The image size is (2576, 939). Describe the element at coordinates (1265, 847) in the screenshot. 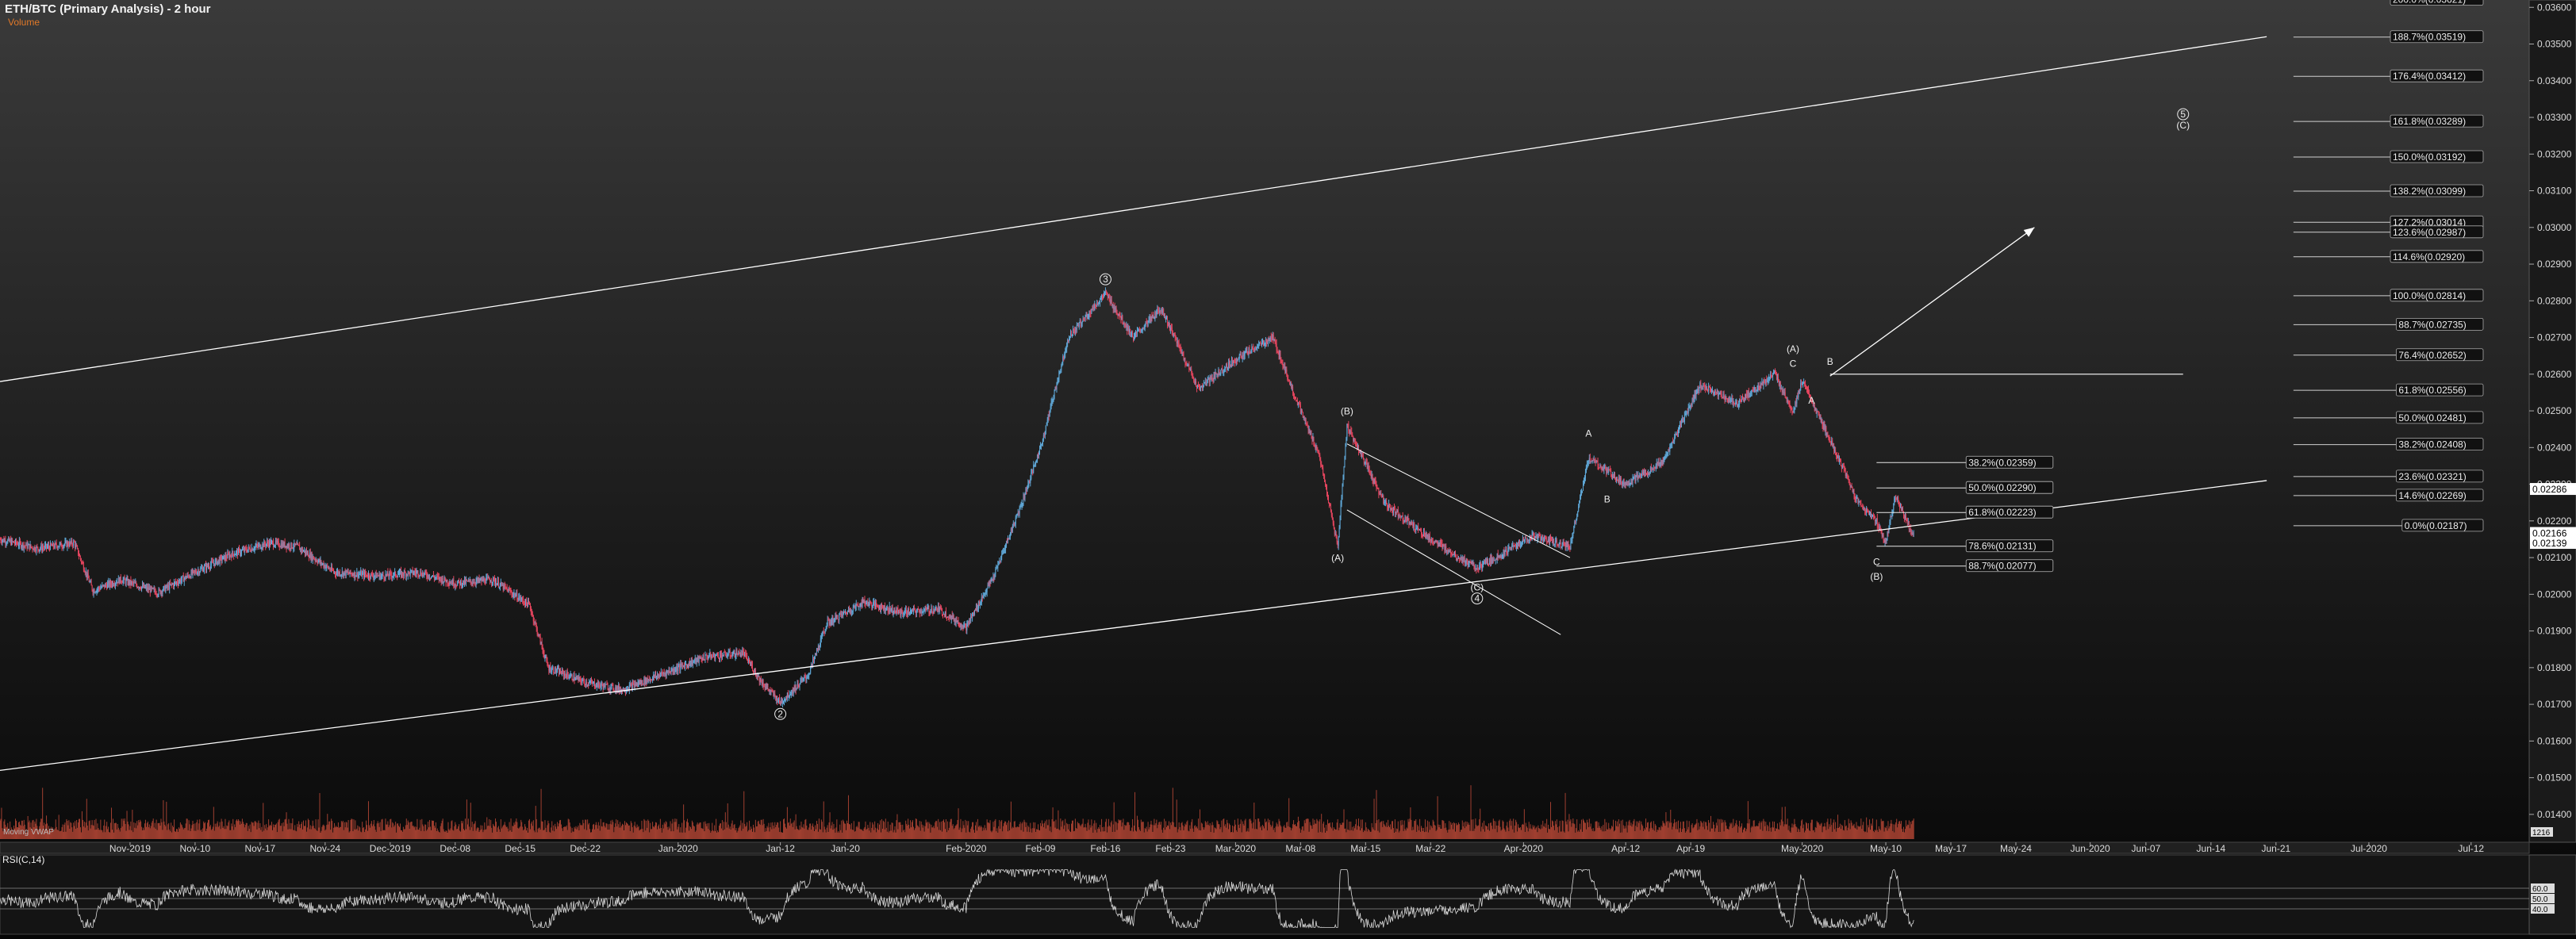

I see `time-axis` at that location.